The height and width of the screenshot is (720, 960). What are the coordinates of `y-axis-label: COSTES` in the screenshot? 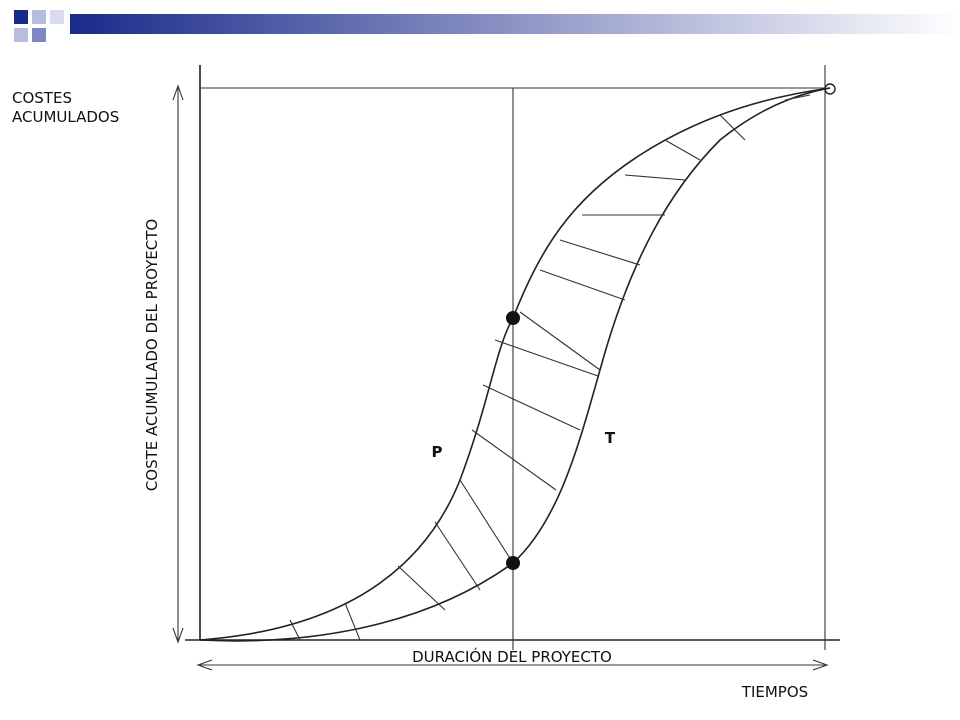 It's located at (42, 98).